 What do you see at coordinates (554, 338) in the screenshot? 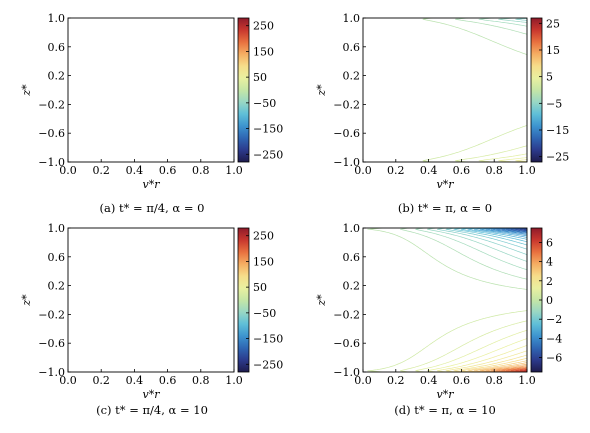
I see `colorbar-tick-label: −4` at bounding box center [554, 338].